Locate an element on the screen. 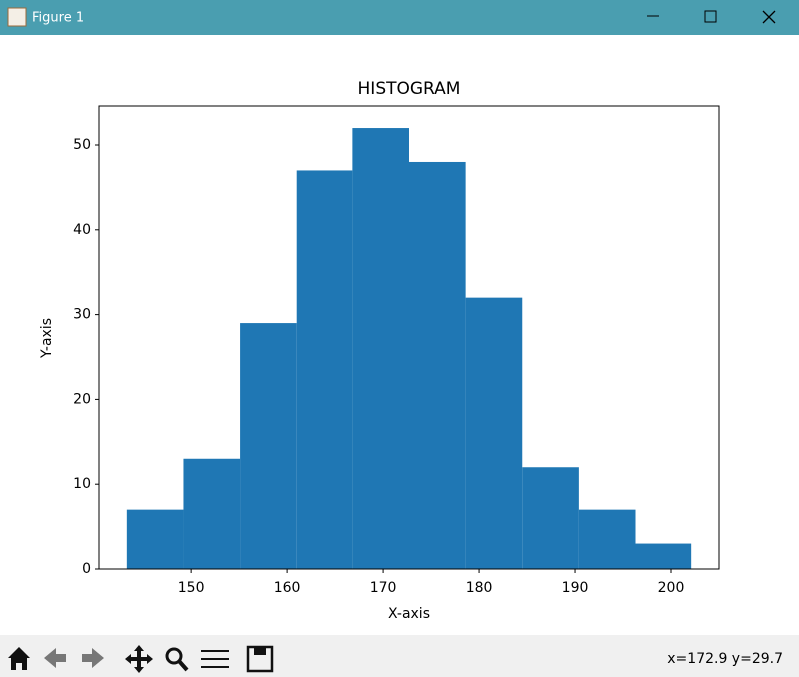  y-tick-label: 30 is located at coordinates (82, 315).